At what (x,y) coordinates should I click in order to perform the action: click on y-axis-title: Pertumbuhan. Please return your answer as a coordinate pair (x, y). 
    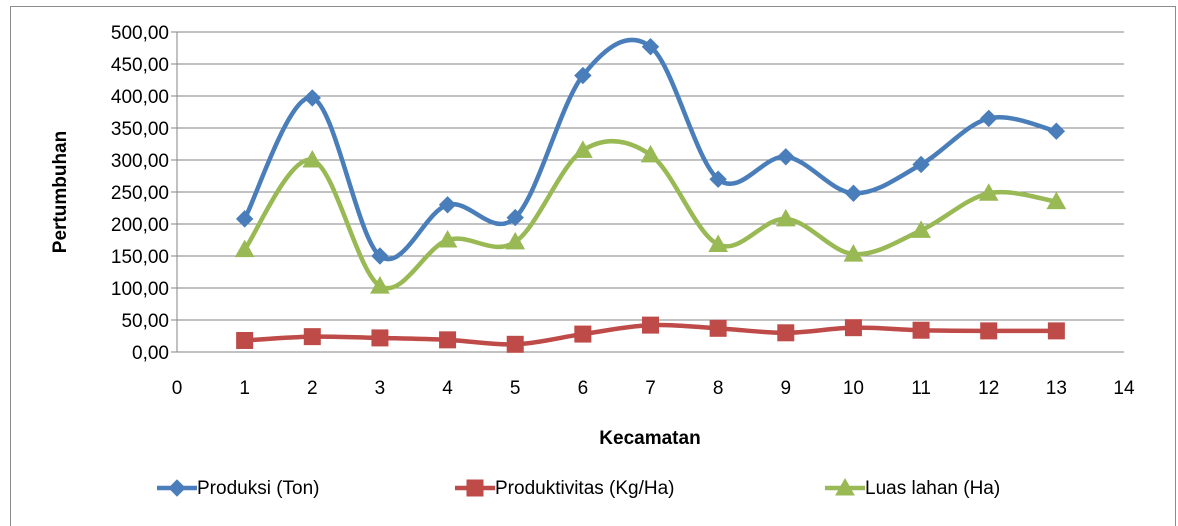
    Looking at the image, I should click on (60, 192).